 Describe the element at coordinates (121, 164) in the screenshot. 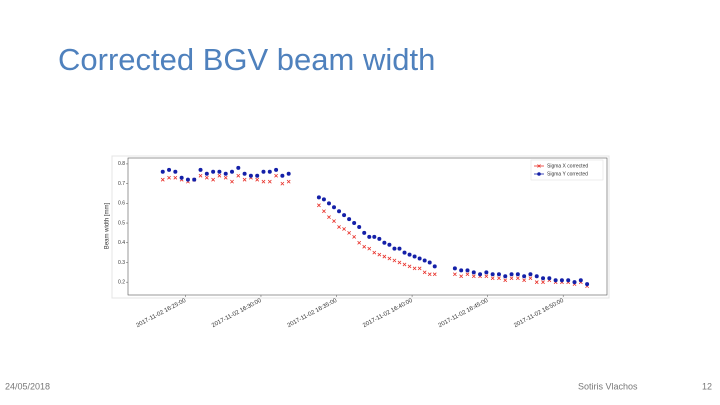

I see `y-tick-label: 0.8` at that location.